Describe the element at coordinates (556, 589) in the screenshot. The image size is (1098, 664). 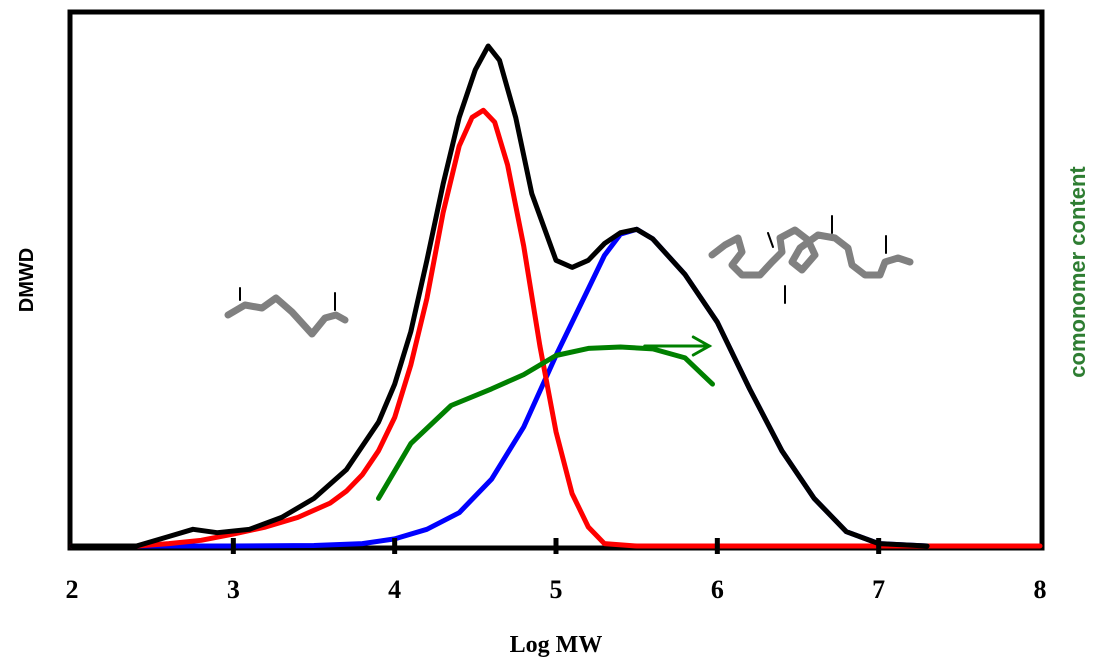
I see `x-tick-label: 5` at that location.